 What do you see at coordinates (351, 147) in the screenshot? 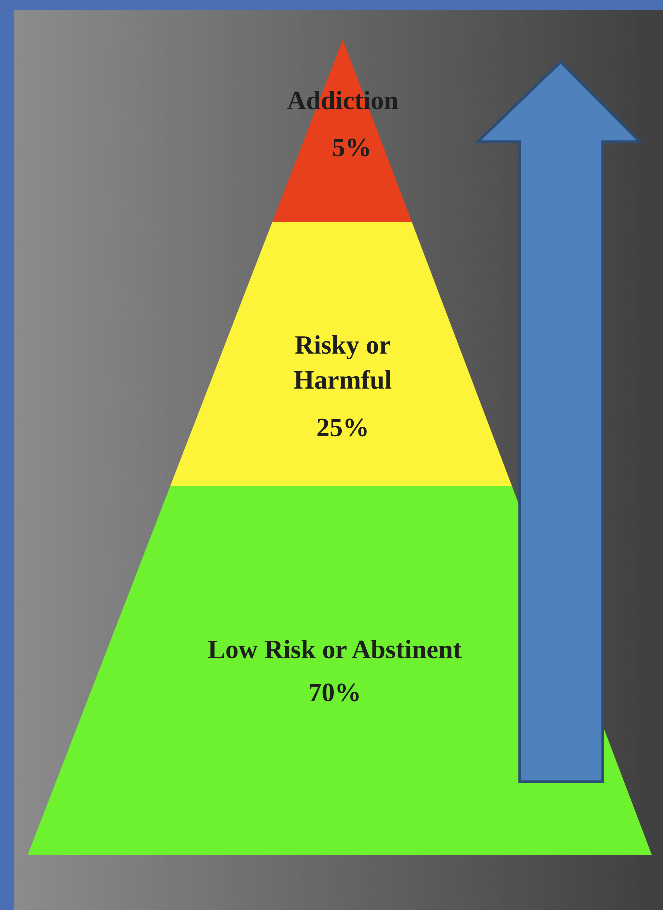
I see `data-label: 5%` at bounding box center [351, 147].